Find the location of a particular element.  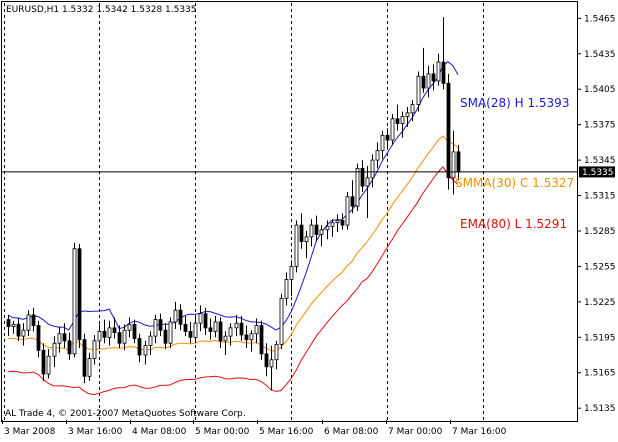

time-tick-label: 7 Mar 00:00 is located at coordinates (415, 432).